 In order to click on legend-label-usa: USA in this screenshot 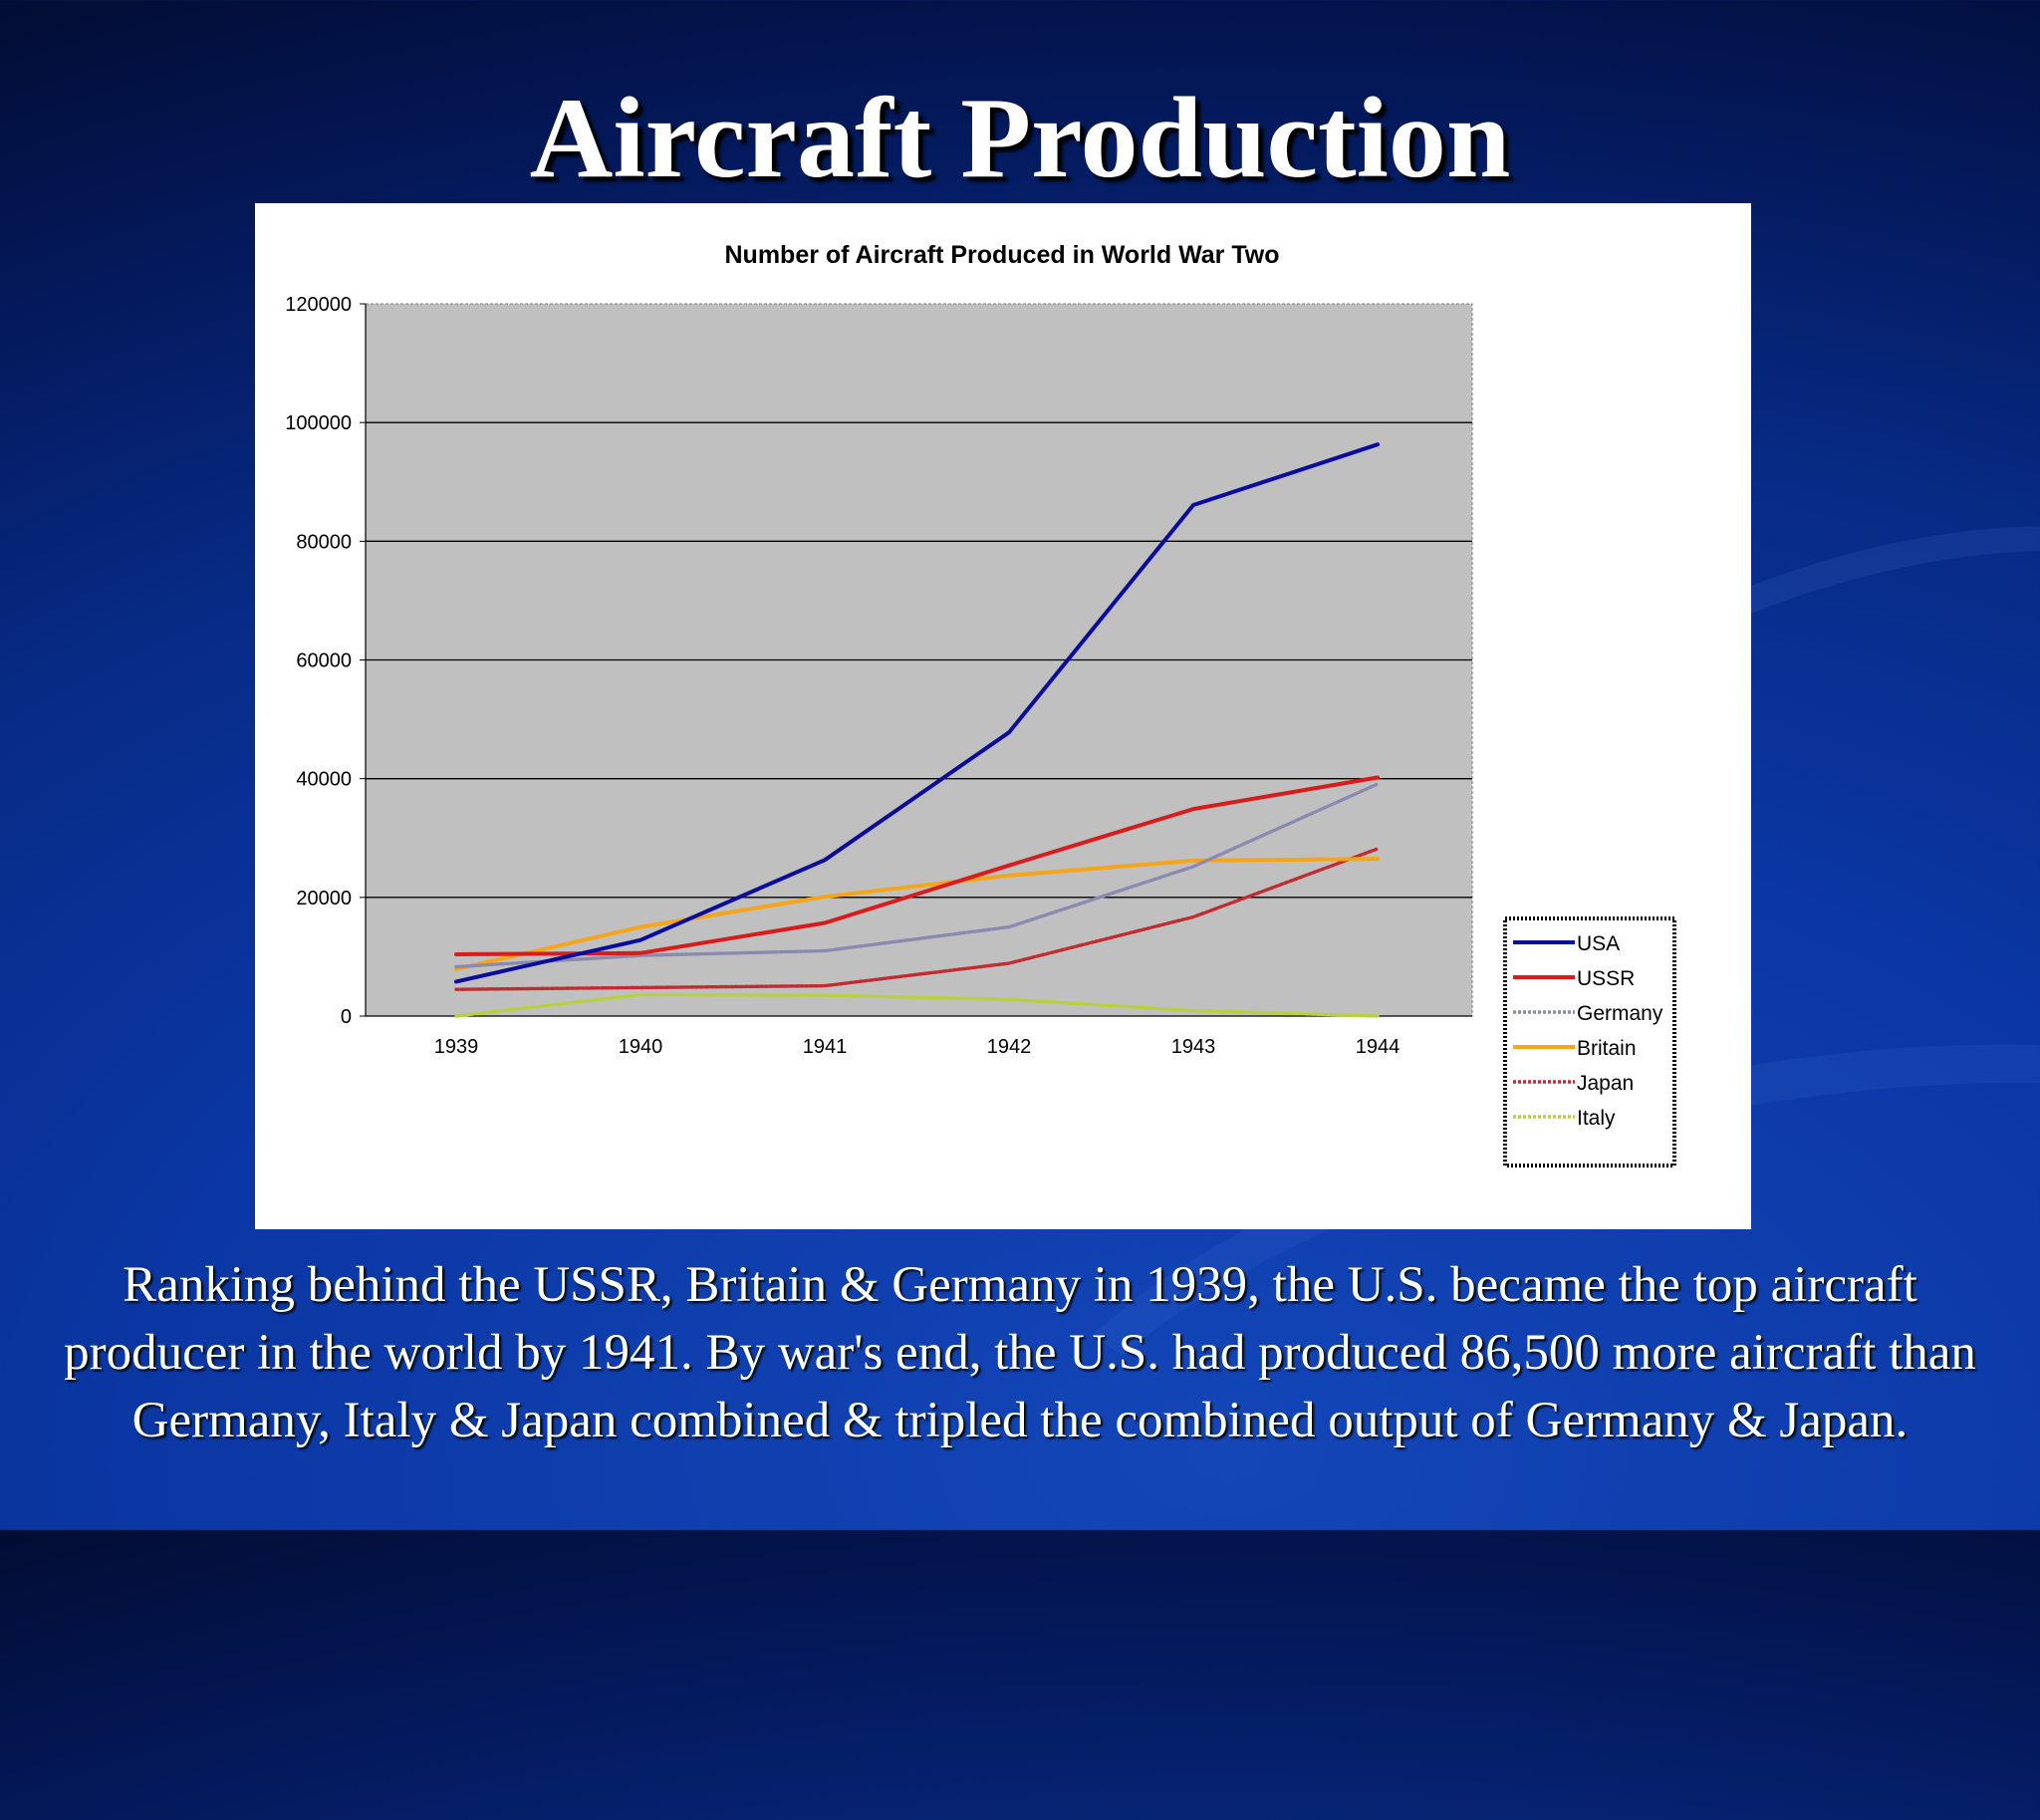, I will do `click(1598, 943)`.